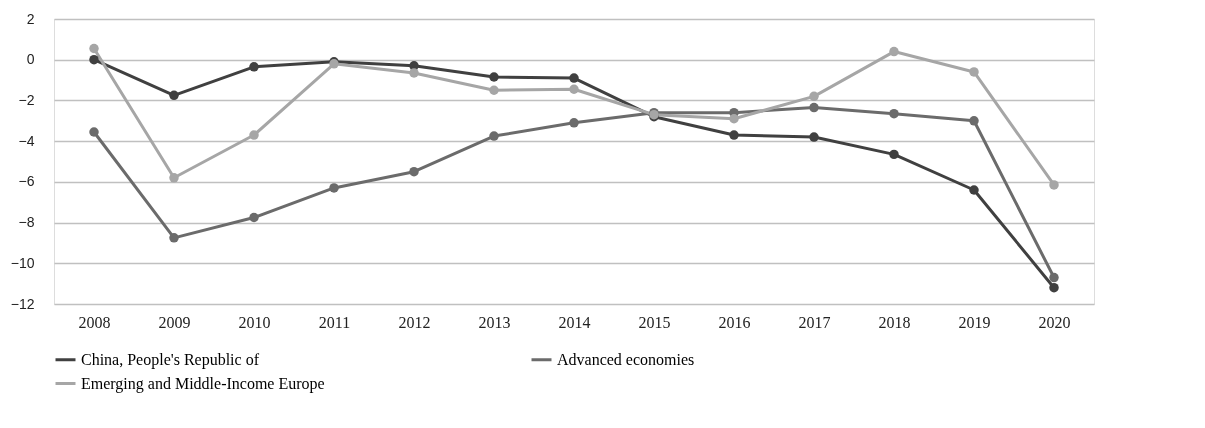 This screenshot has width=1205, height=428. I want to click on y-tick-label: −6, so click(26, 181).